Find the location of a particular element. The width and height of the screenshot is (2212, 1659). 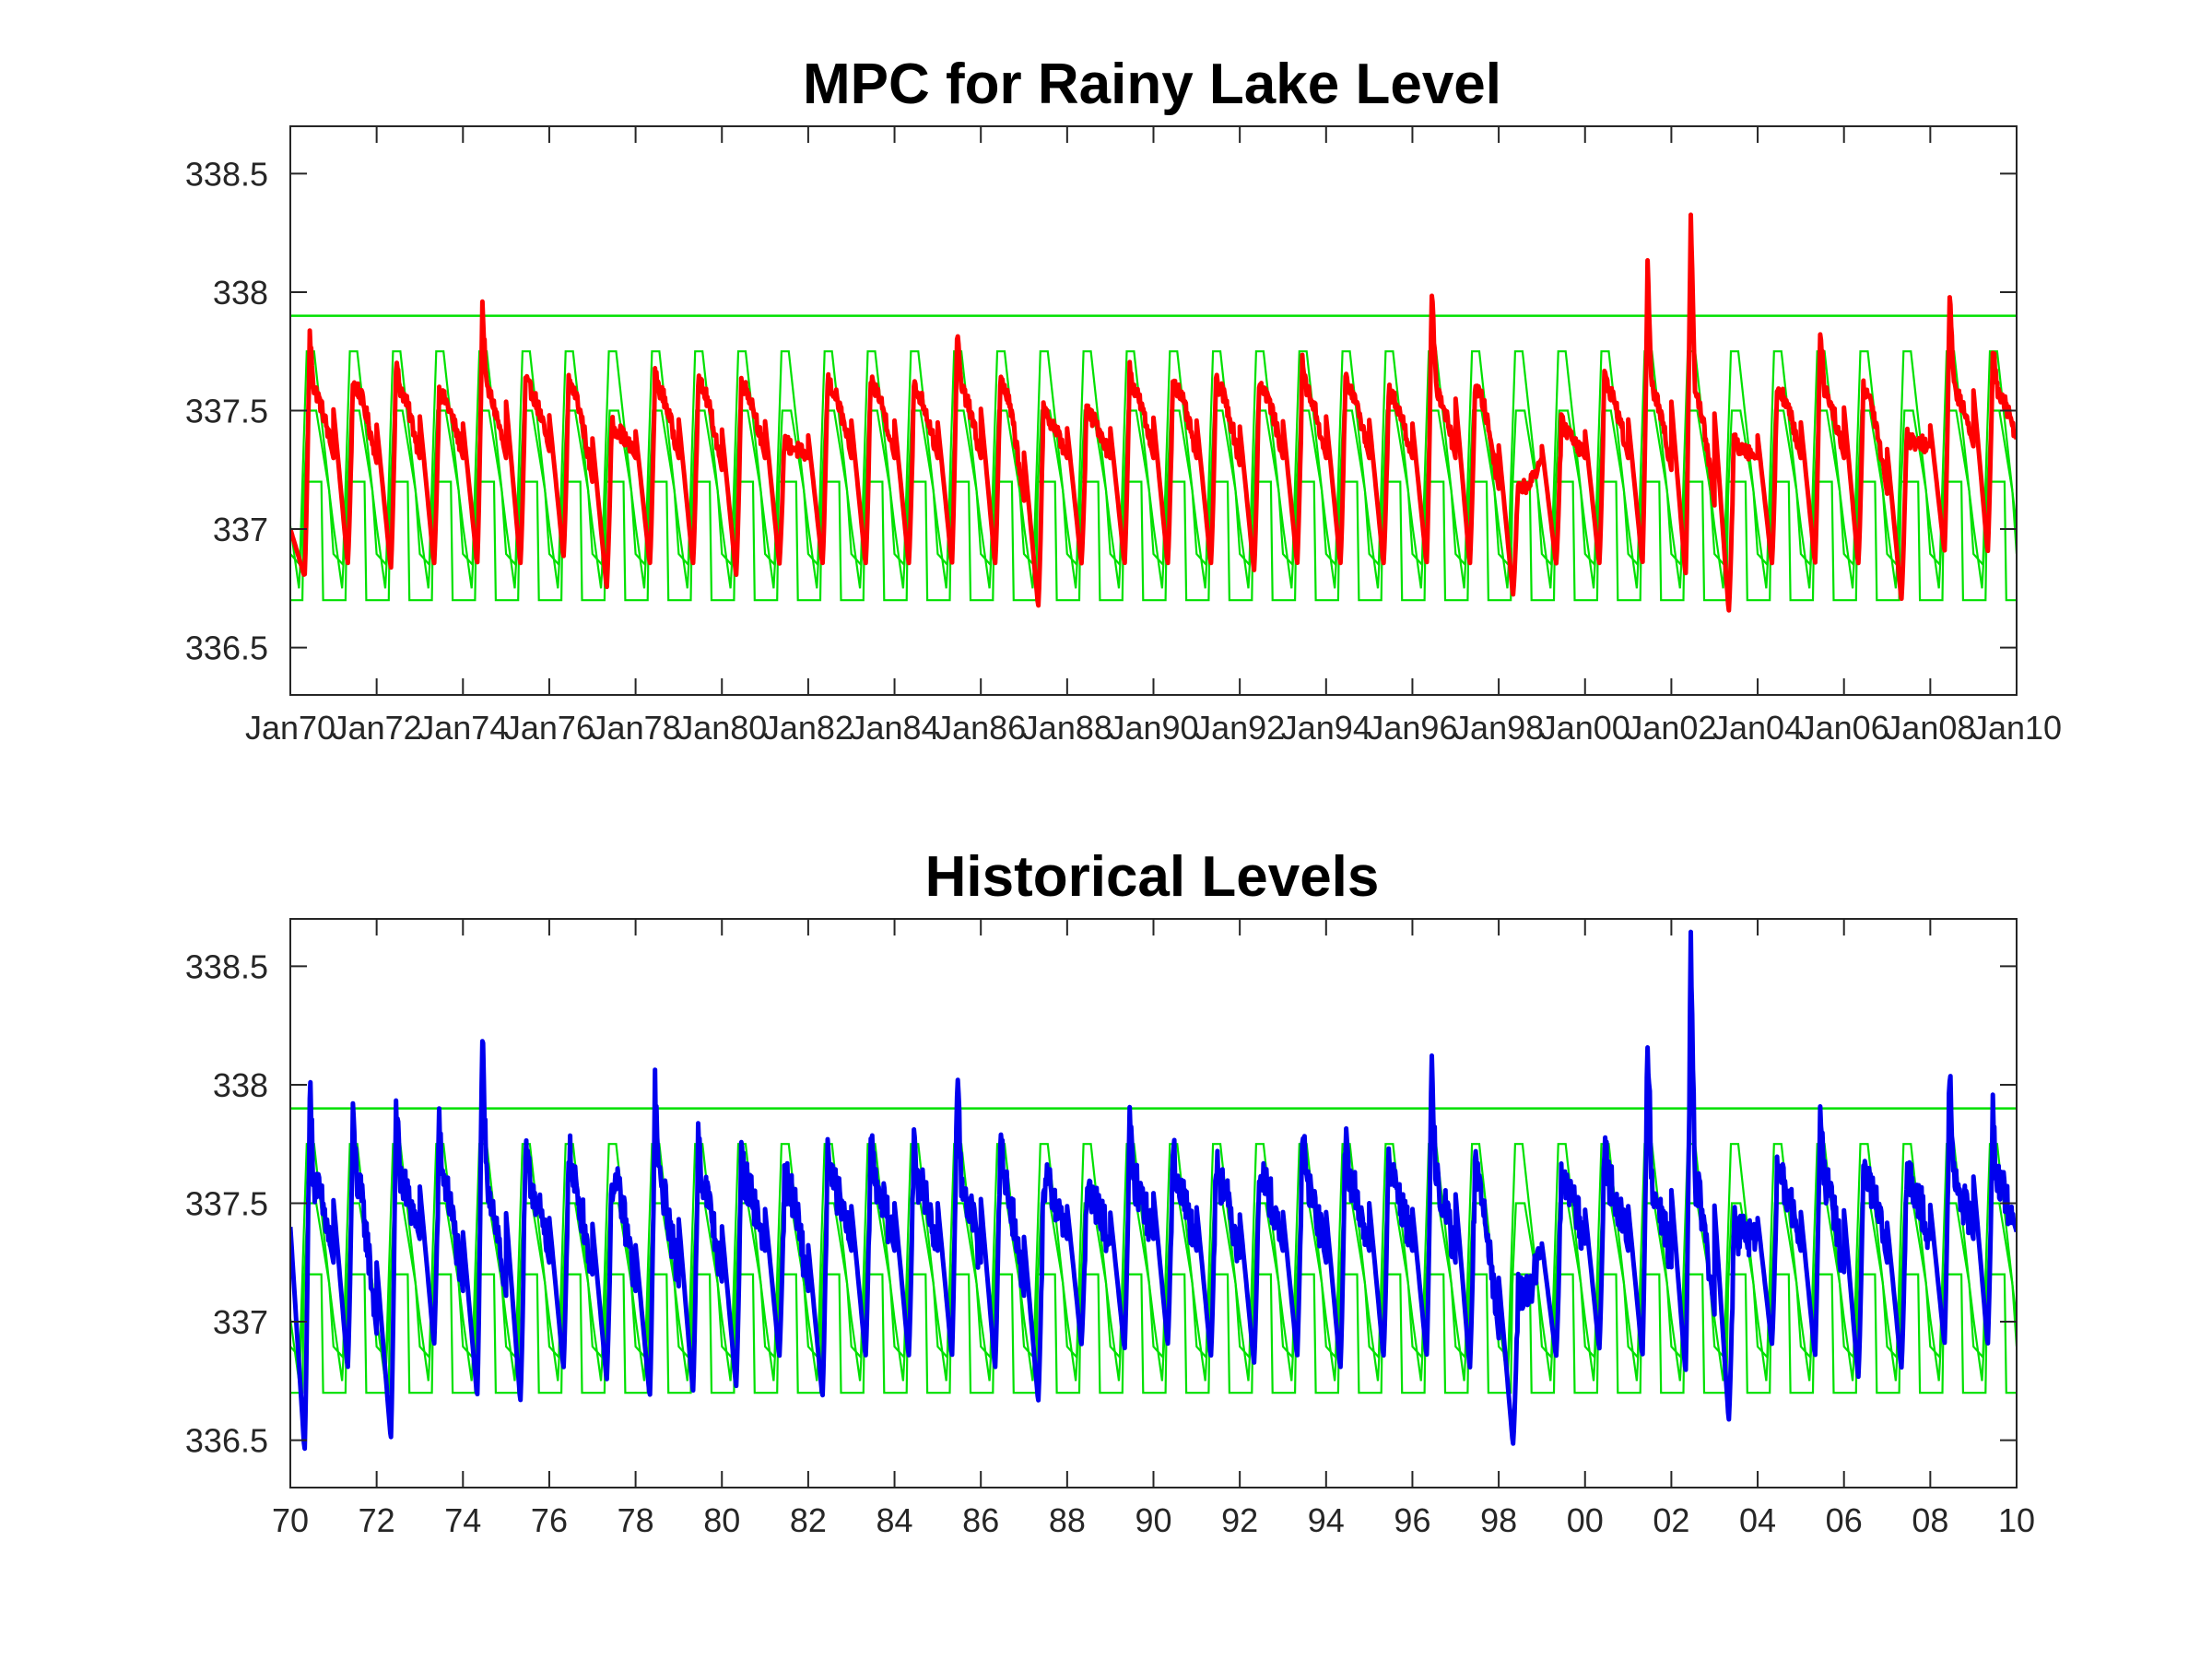

x-tick-label: Jan02 is located at coordinates (1671, 728).